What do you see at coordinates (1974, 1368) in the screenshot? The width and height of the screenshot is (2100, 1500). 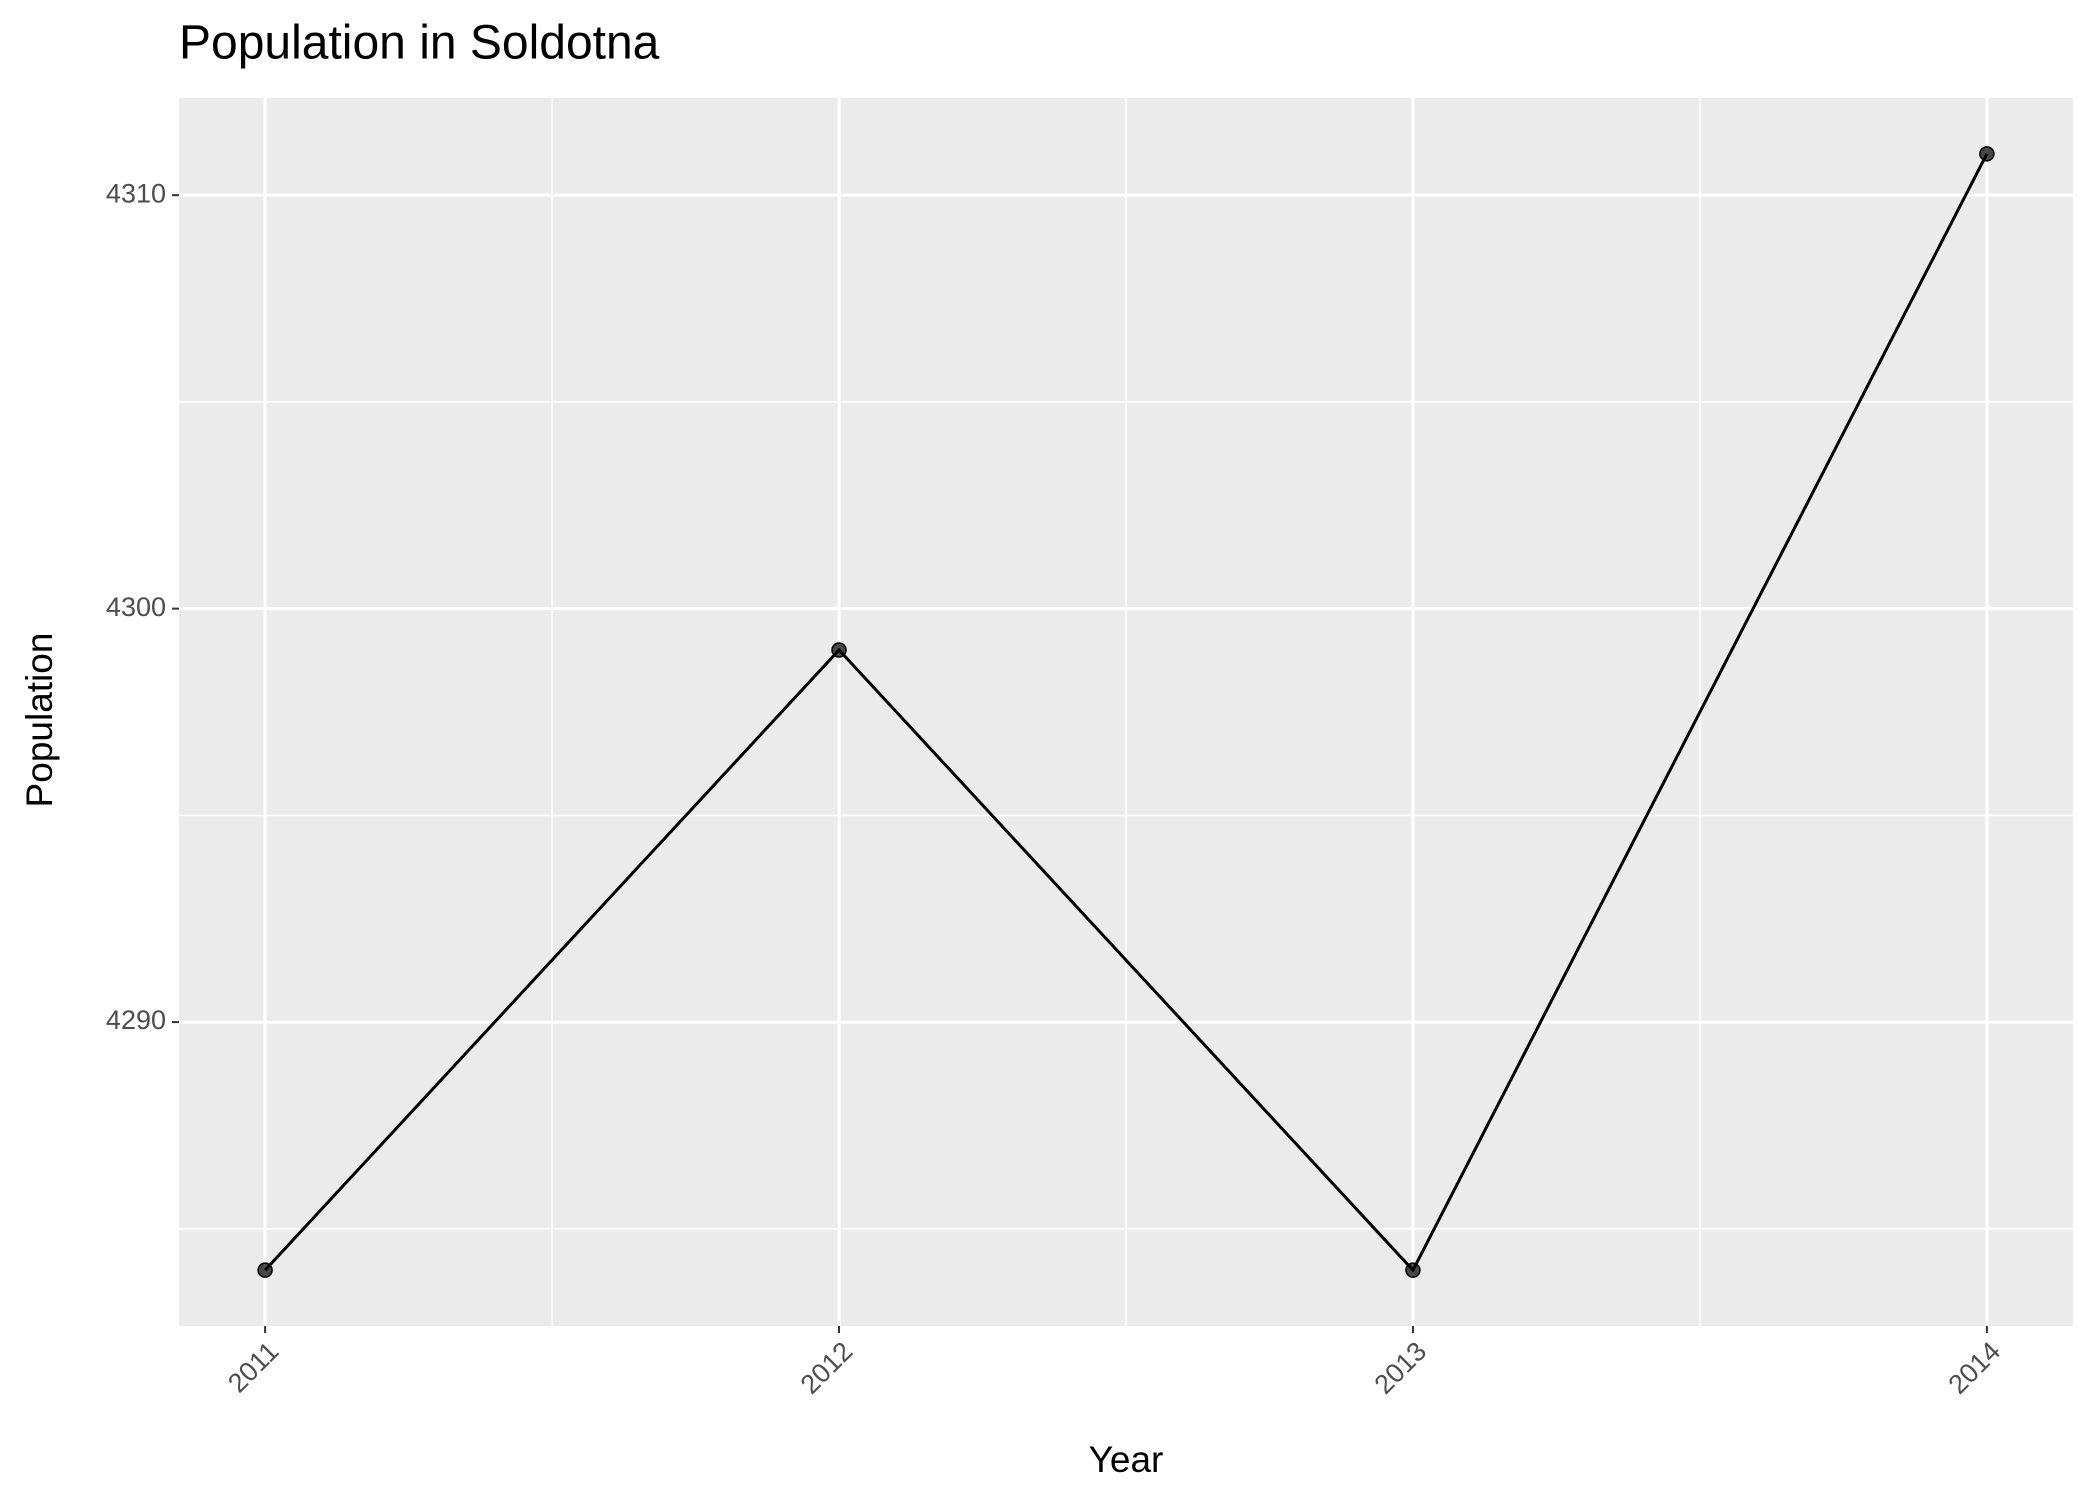 I see `x-tick-label: 2014` at bounding box center [1974, 1368].